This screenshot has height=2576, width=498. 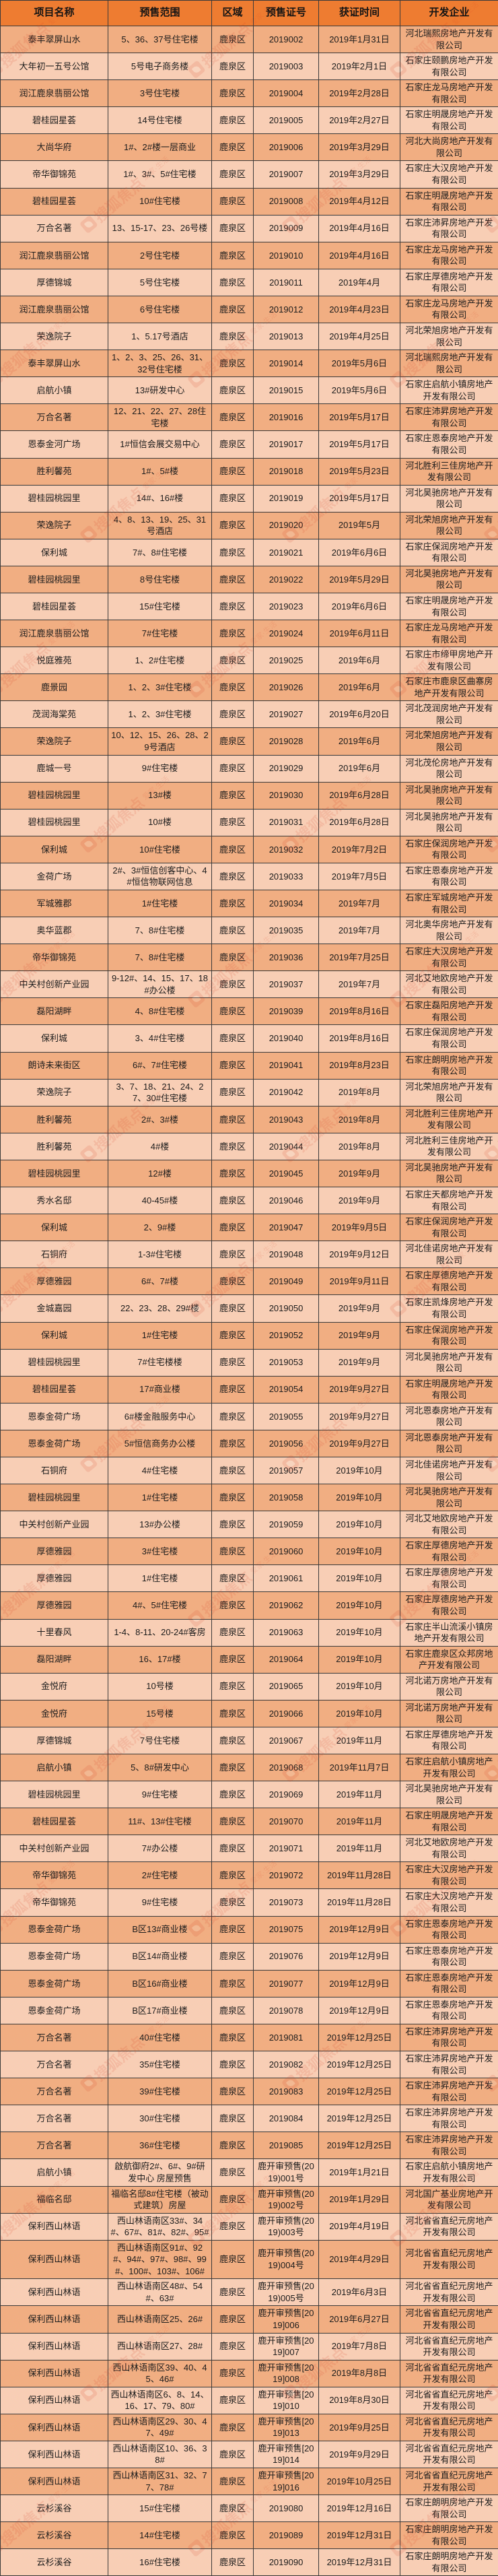 I want to click on cell-project-name: 泰丰翠屏山水, so click(x=55, y=364).